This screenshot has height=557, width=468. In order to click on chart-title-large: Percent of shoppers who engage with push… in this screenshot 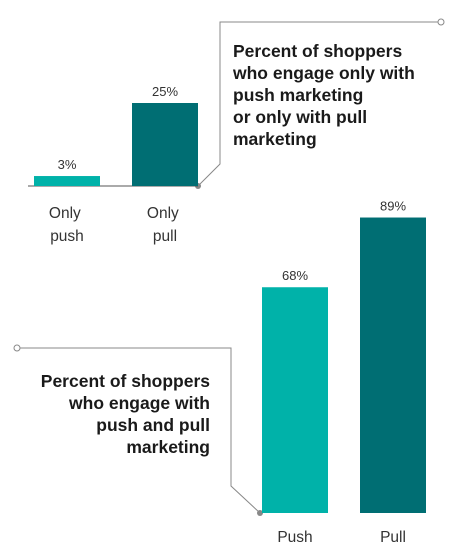, I will do `click(110, 414)`.